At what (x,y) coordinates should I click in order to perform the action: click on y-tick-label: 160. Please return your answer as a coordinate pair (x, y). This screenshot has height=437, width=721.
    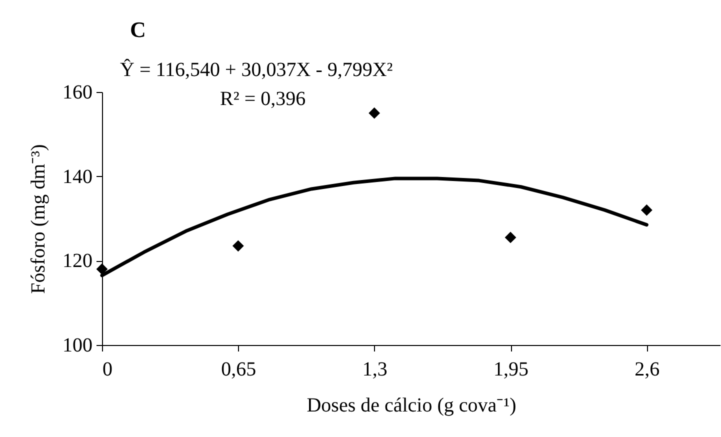
    Looking at the image, I should click on (77, 93).